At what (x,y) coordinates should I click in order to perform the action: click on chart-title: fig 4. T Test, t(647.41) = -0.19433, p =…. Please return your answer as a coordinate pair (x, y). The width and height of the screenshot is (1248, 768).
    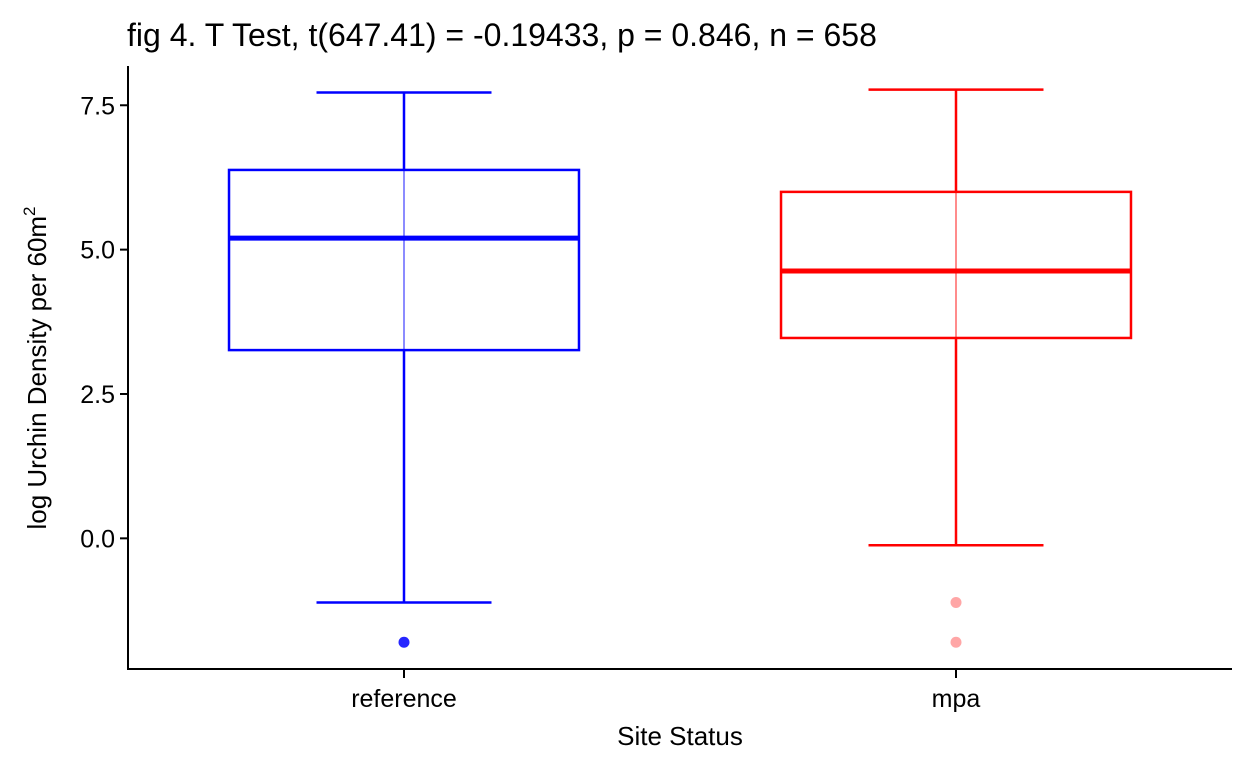
    Looking at the image, I should click on (502, 35).